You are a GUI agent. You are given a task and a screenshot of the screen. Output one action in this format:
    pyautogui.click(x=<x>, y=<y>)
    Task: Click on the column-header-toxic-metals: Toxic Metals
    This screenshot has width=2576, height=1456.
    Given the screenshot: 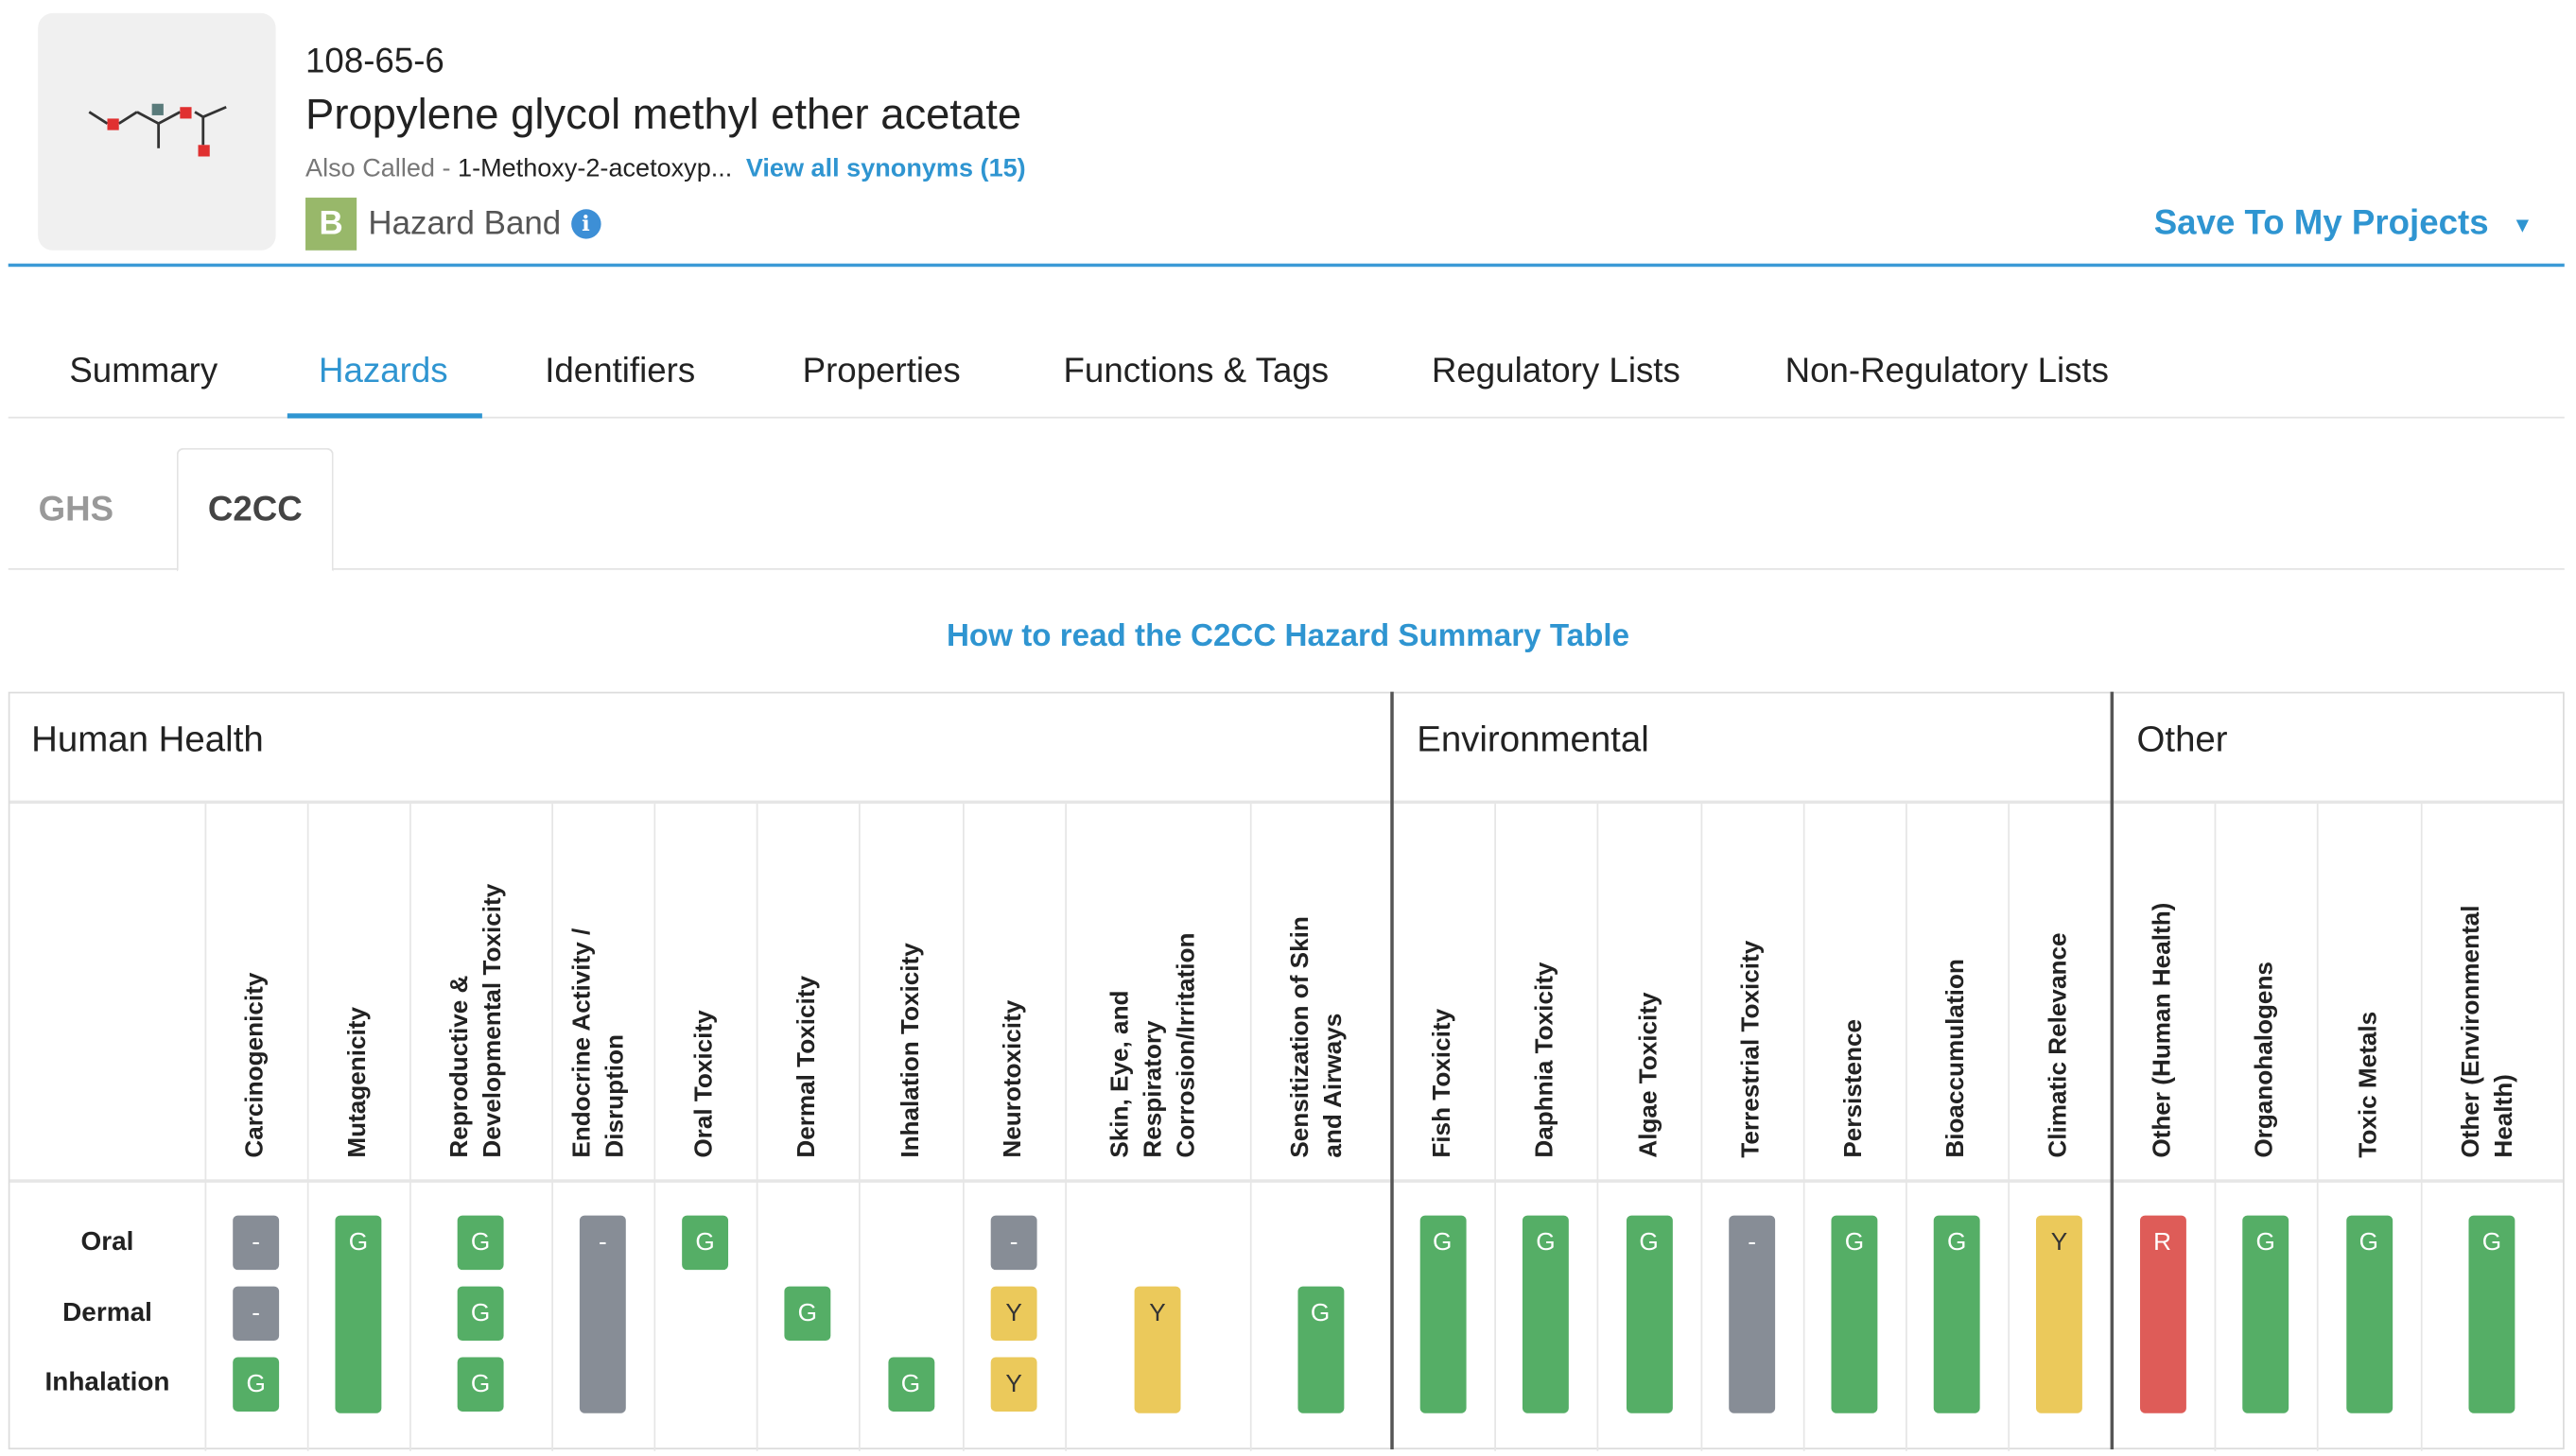 What is the action you would take?
    pyautogui.click(x=2368, y=1085)
    